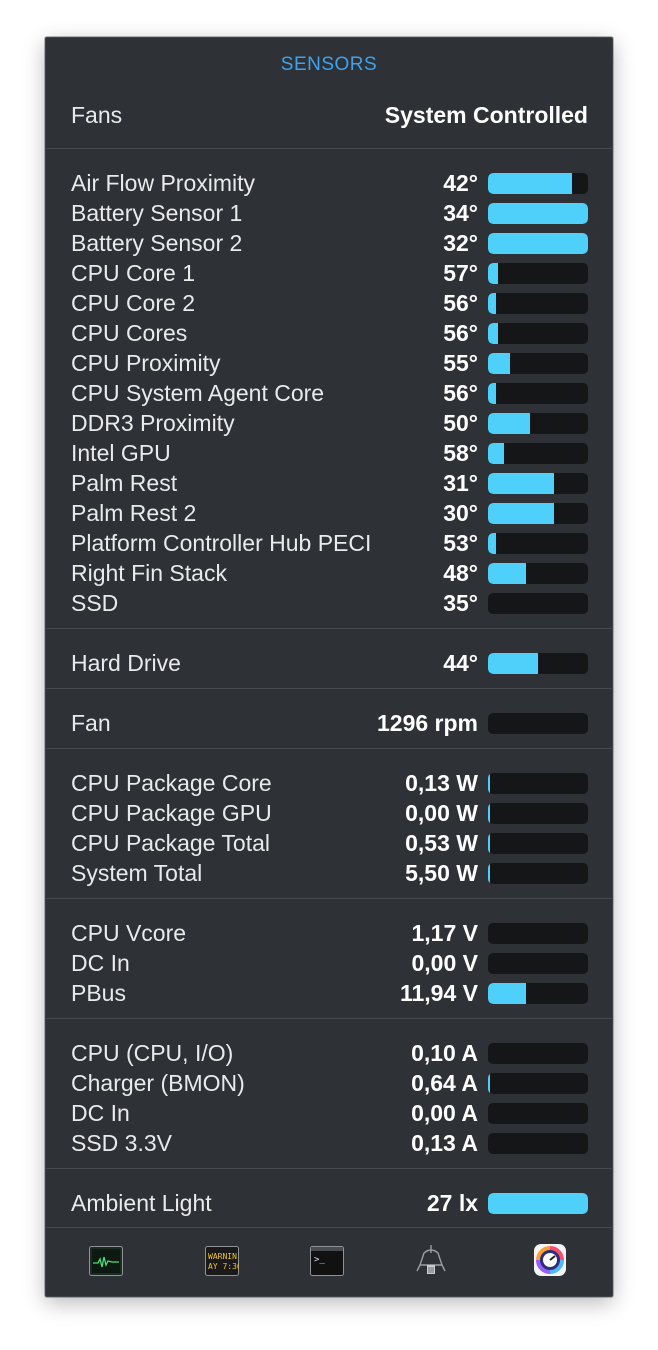  I want to click on sensor-row: CPU Vcore 1,17 V, so click(329, 933).